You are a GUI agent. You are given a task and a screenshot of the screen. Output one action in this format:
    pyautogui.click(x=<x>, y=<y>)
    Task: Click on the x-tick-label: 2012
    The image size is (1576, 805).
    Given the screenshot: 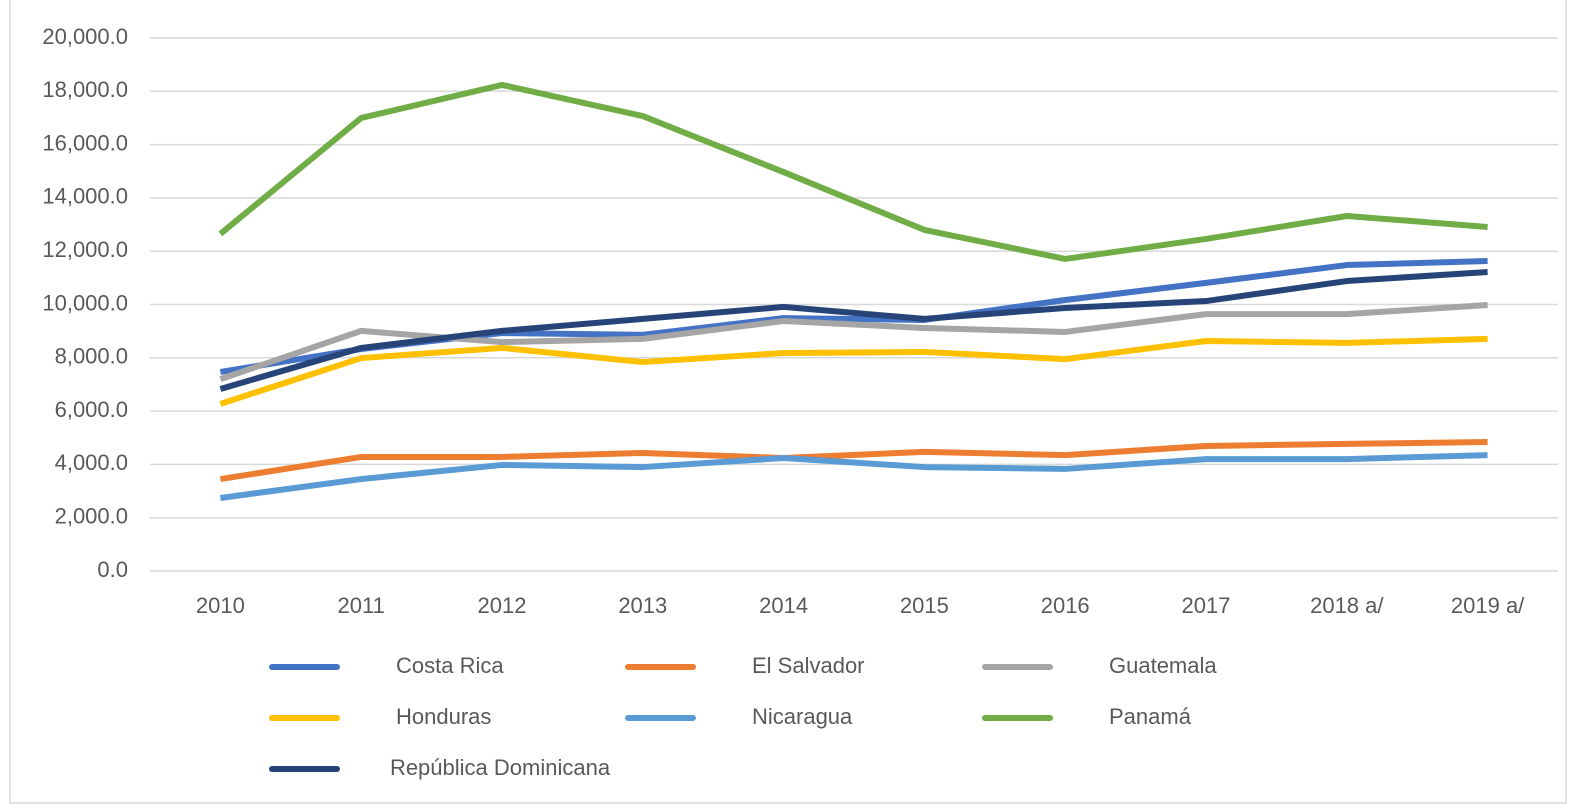 What is the action you would take?
    pyautogui.click(x=502, y=605)
    